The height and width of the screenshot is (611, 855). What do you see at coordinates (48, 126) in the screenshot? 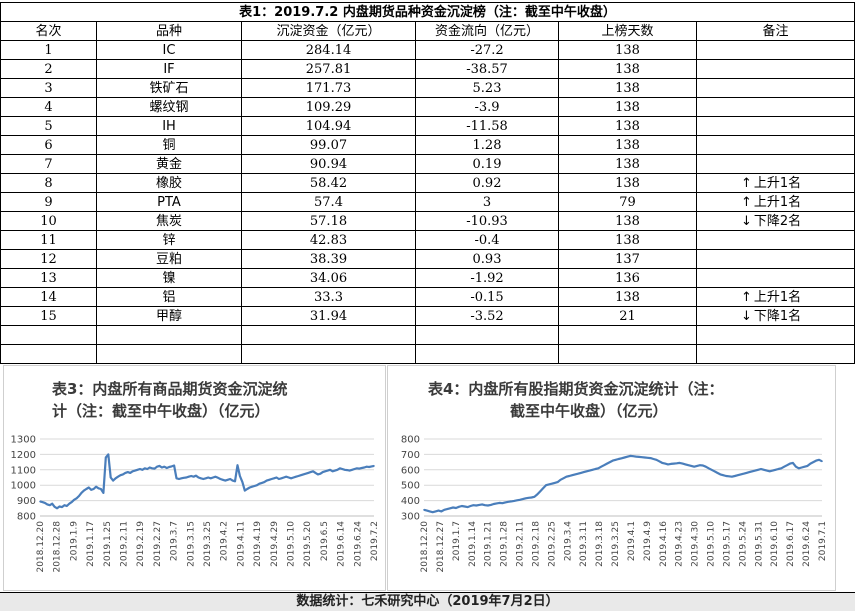
I see `rank-cell: 5` at bounding box center [48, 126].